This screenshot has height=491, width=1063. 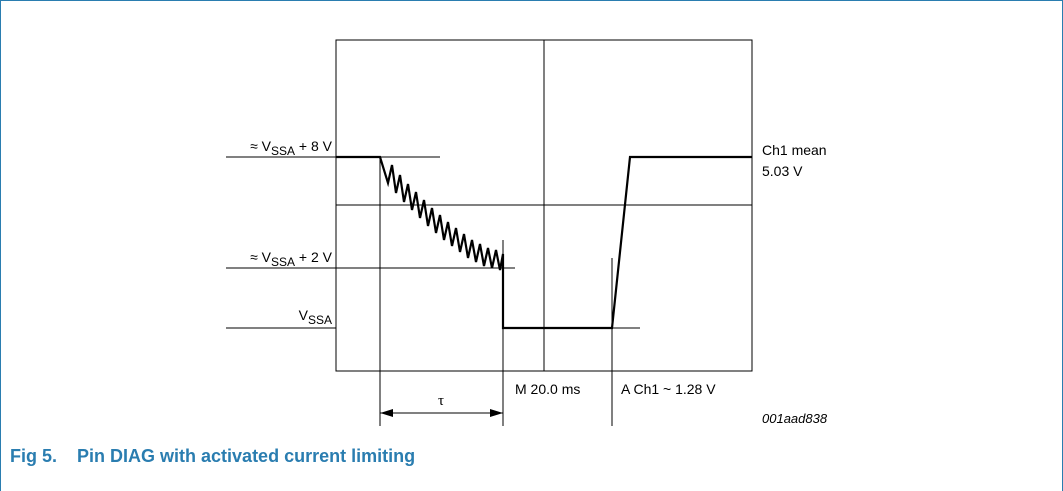 What do you see at coordinates (782, 171) in the screenshot?
I see `ch1-mean-value: 5.03 V` at bounding box center [782, 171].